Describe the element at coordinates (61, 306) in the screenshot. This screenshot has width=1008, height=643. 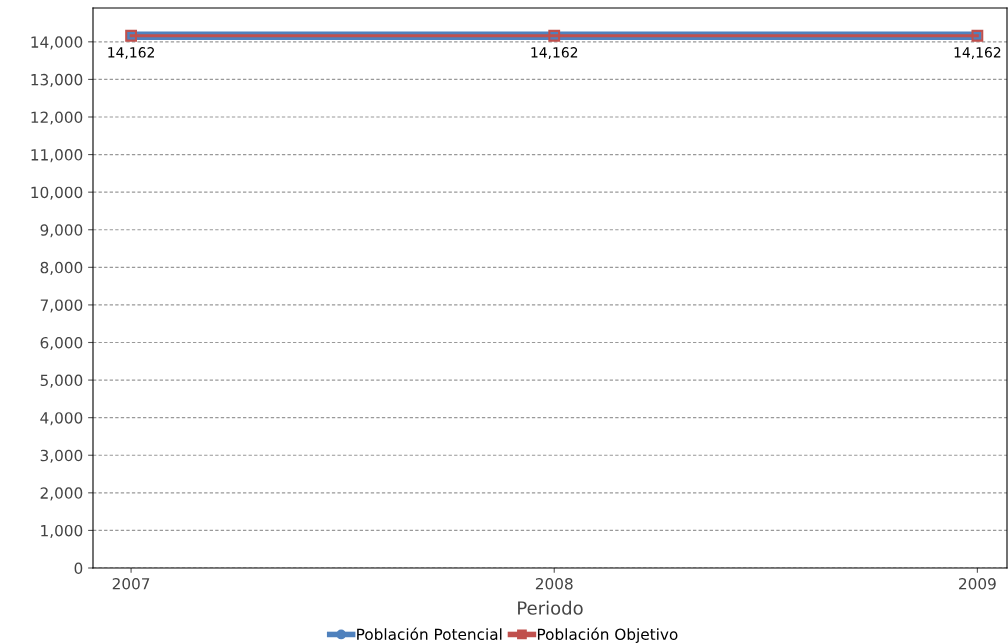
I see `y-tick-label: 7,000` at that location.